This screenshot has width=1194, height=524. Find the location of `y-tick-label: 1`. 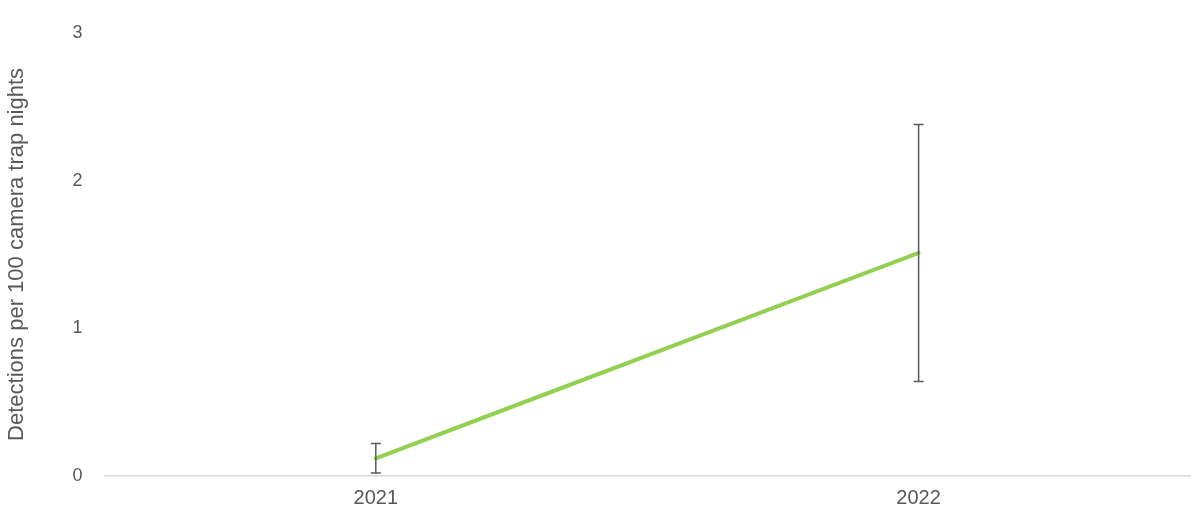

y-tick-label: 1 is located at coordinates (77, 327).